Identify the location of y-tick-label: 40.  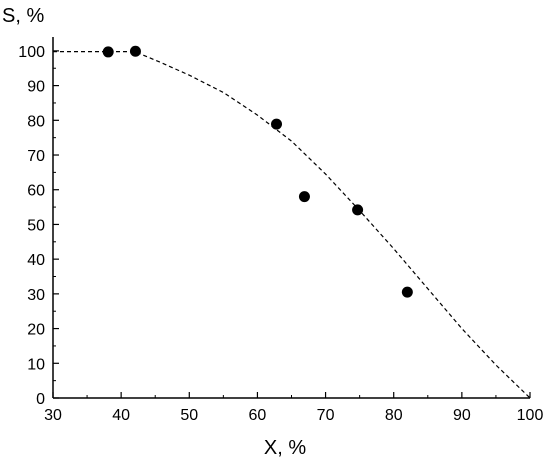
(36, 260).